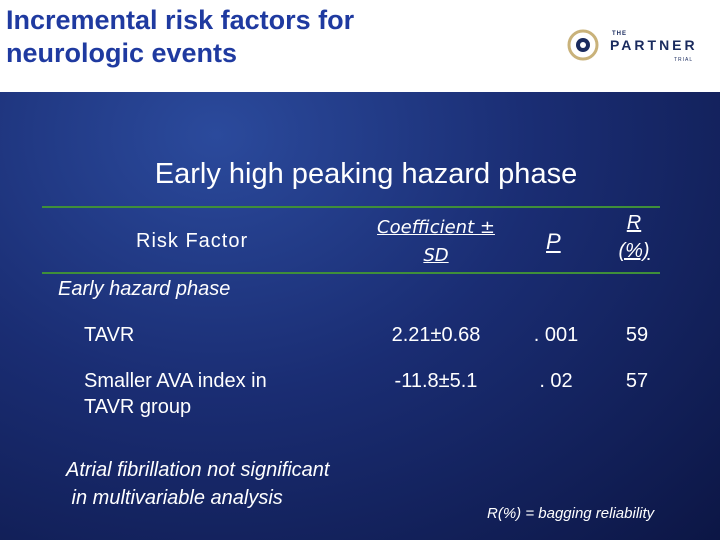 The height and width of the screenshot is (540, 720). What do you see at coordinates (436, 381) in the screenshot?
I see `row-2-coefficient: -11.8±5.1` at bounding box center [436, 381].